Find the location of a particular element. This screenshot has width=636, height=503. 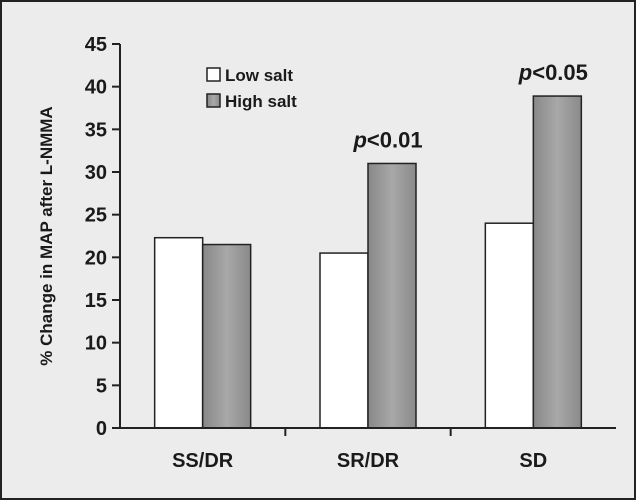

significance-annotation: p<0.01 is located at coordinates (387, 139).